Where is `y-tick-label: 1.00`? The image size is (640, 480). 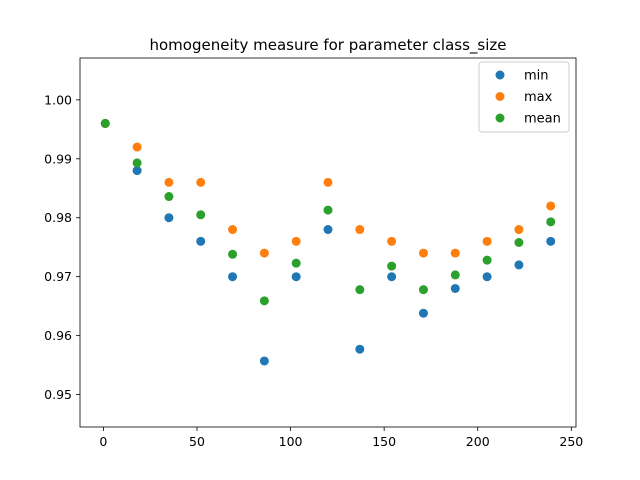 y-tick-label: 1.00 is located at coordinates (58, 99).